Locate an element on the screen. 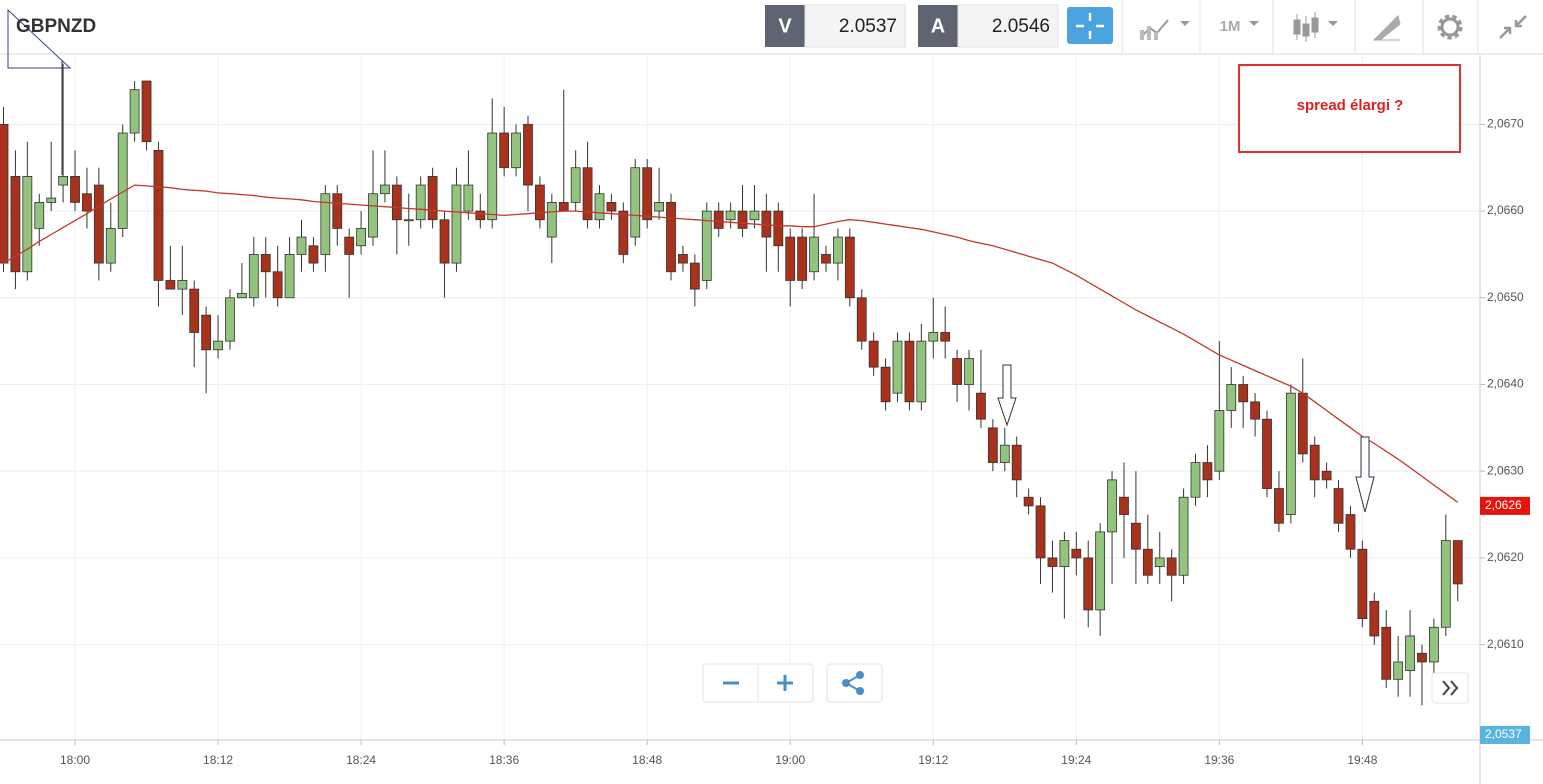 The image size is (1543, 784). collapse-button is located at coordinates (1513, 27).